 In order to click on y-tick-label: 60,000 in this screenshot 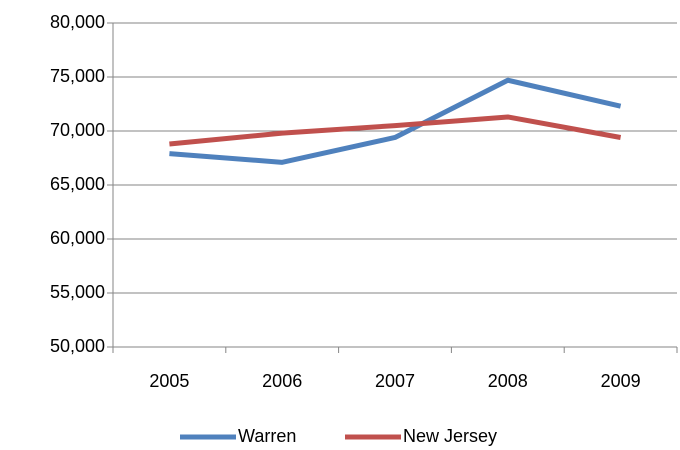, I will do `click(77, 238)`.